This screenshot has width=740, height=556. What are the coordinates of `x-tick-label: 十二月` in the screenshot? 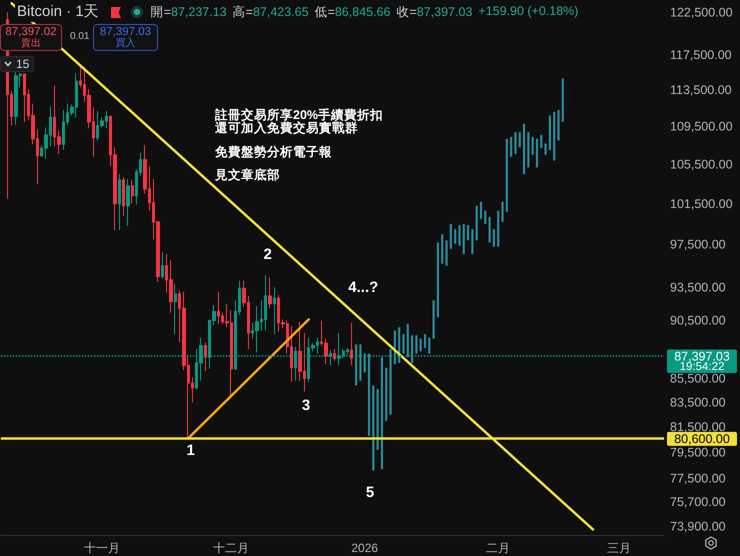 It's located at (231, 548).